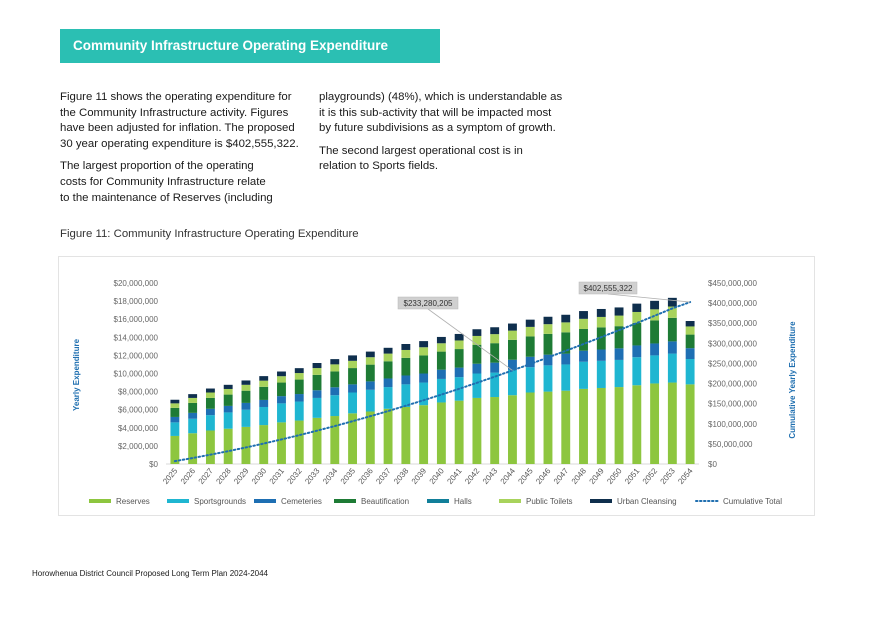 This screenshot has width=875, height=618. I want to click on x-tick-label: 2037, so click(383, 476).